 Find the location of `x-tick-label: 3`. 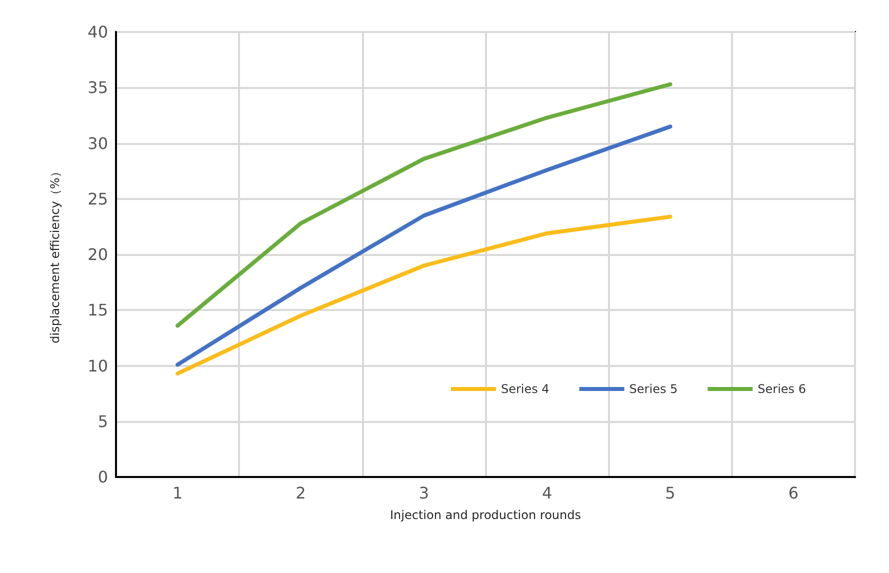

x-tick-label: 3 is located at coordinates (424, 493).